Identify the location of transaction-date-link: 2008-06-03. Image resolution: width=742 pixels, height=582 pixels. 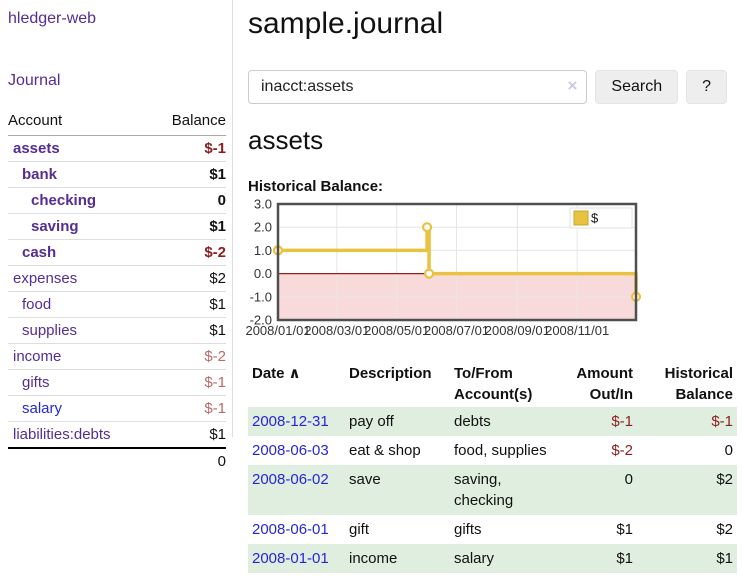
(290, 450).